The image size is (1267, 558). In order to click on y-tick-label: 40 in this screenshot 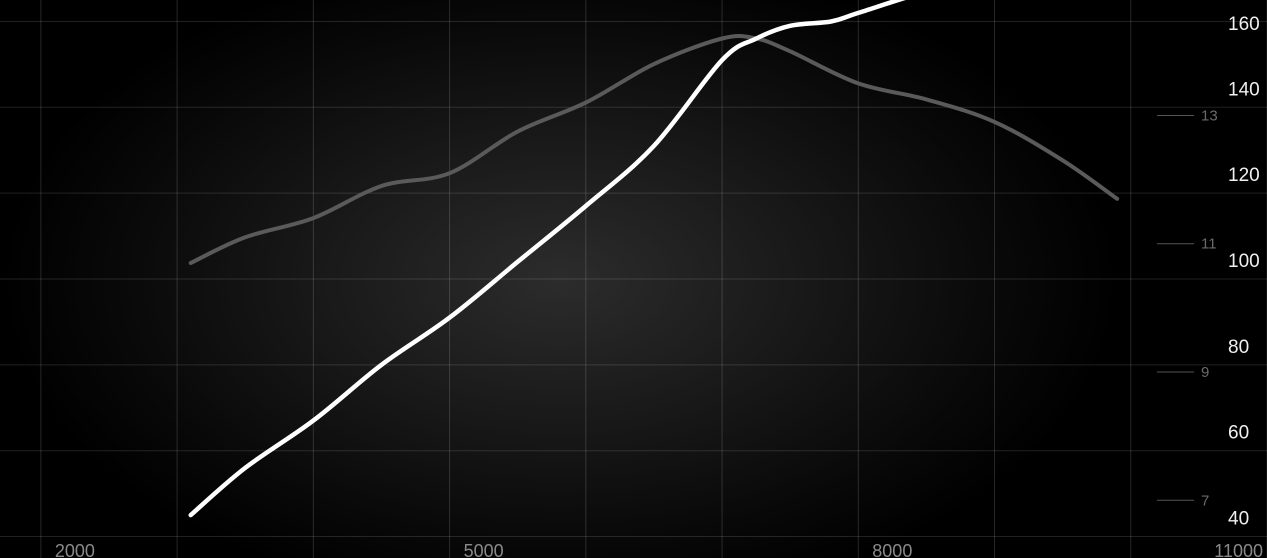, I will do `click(1238, 519)`.